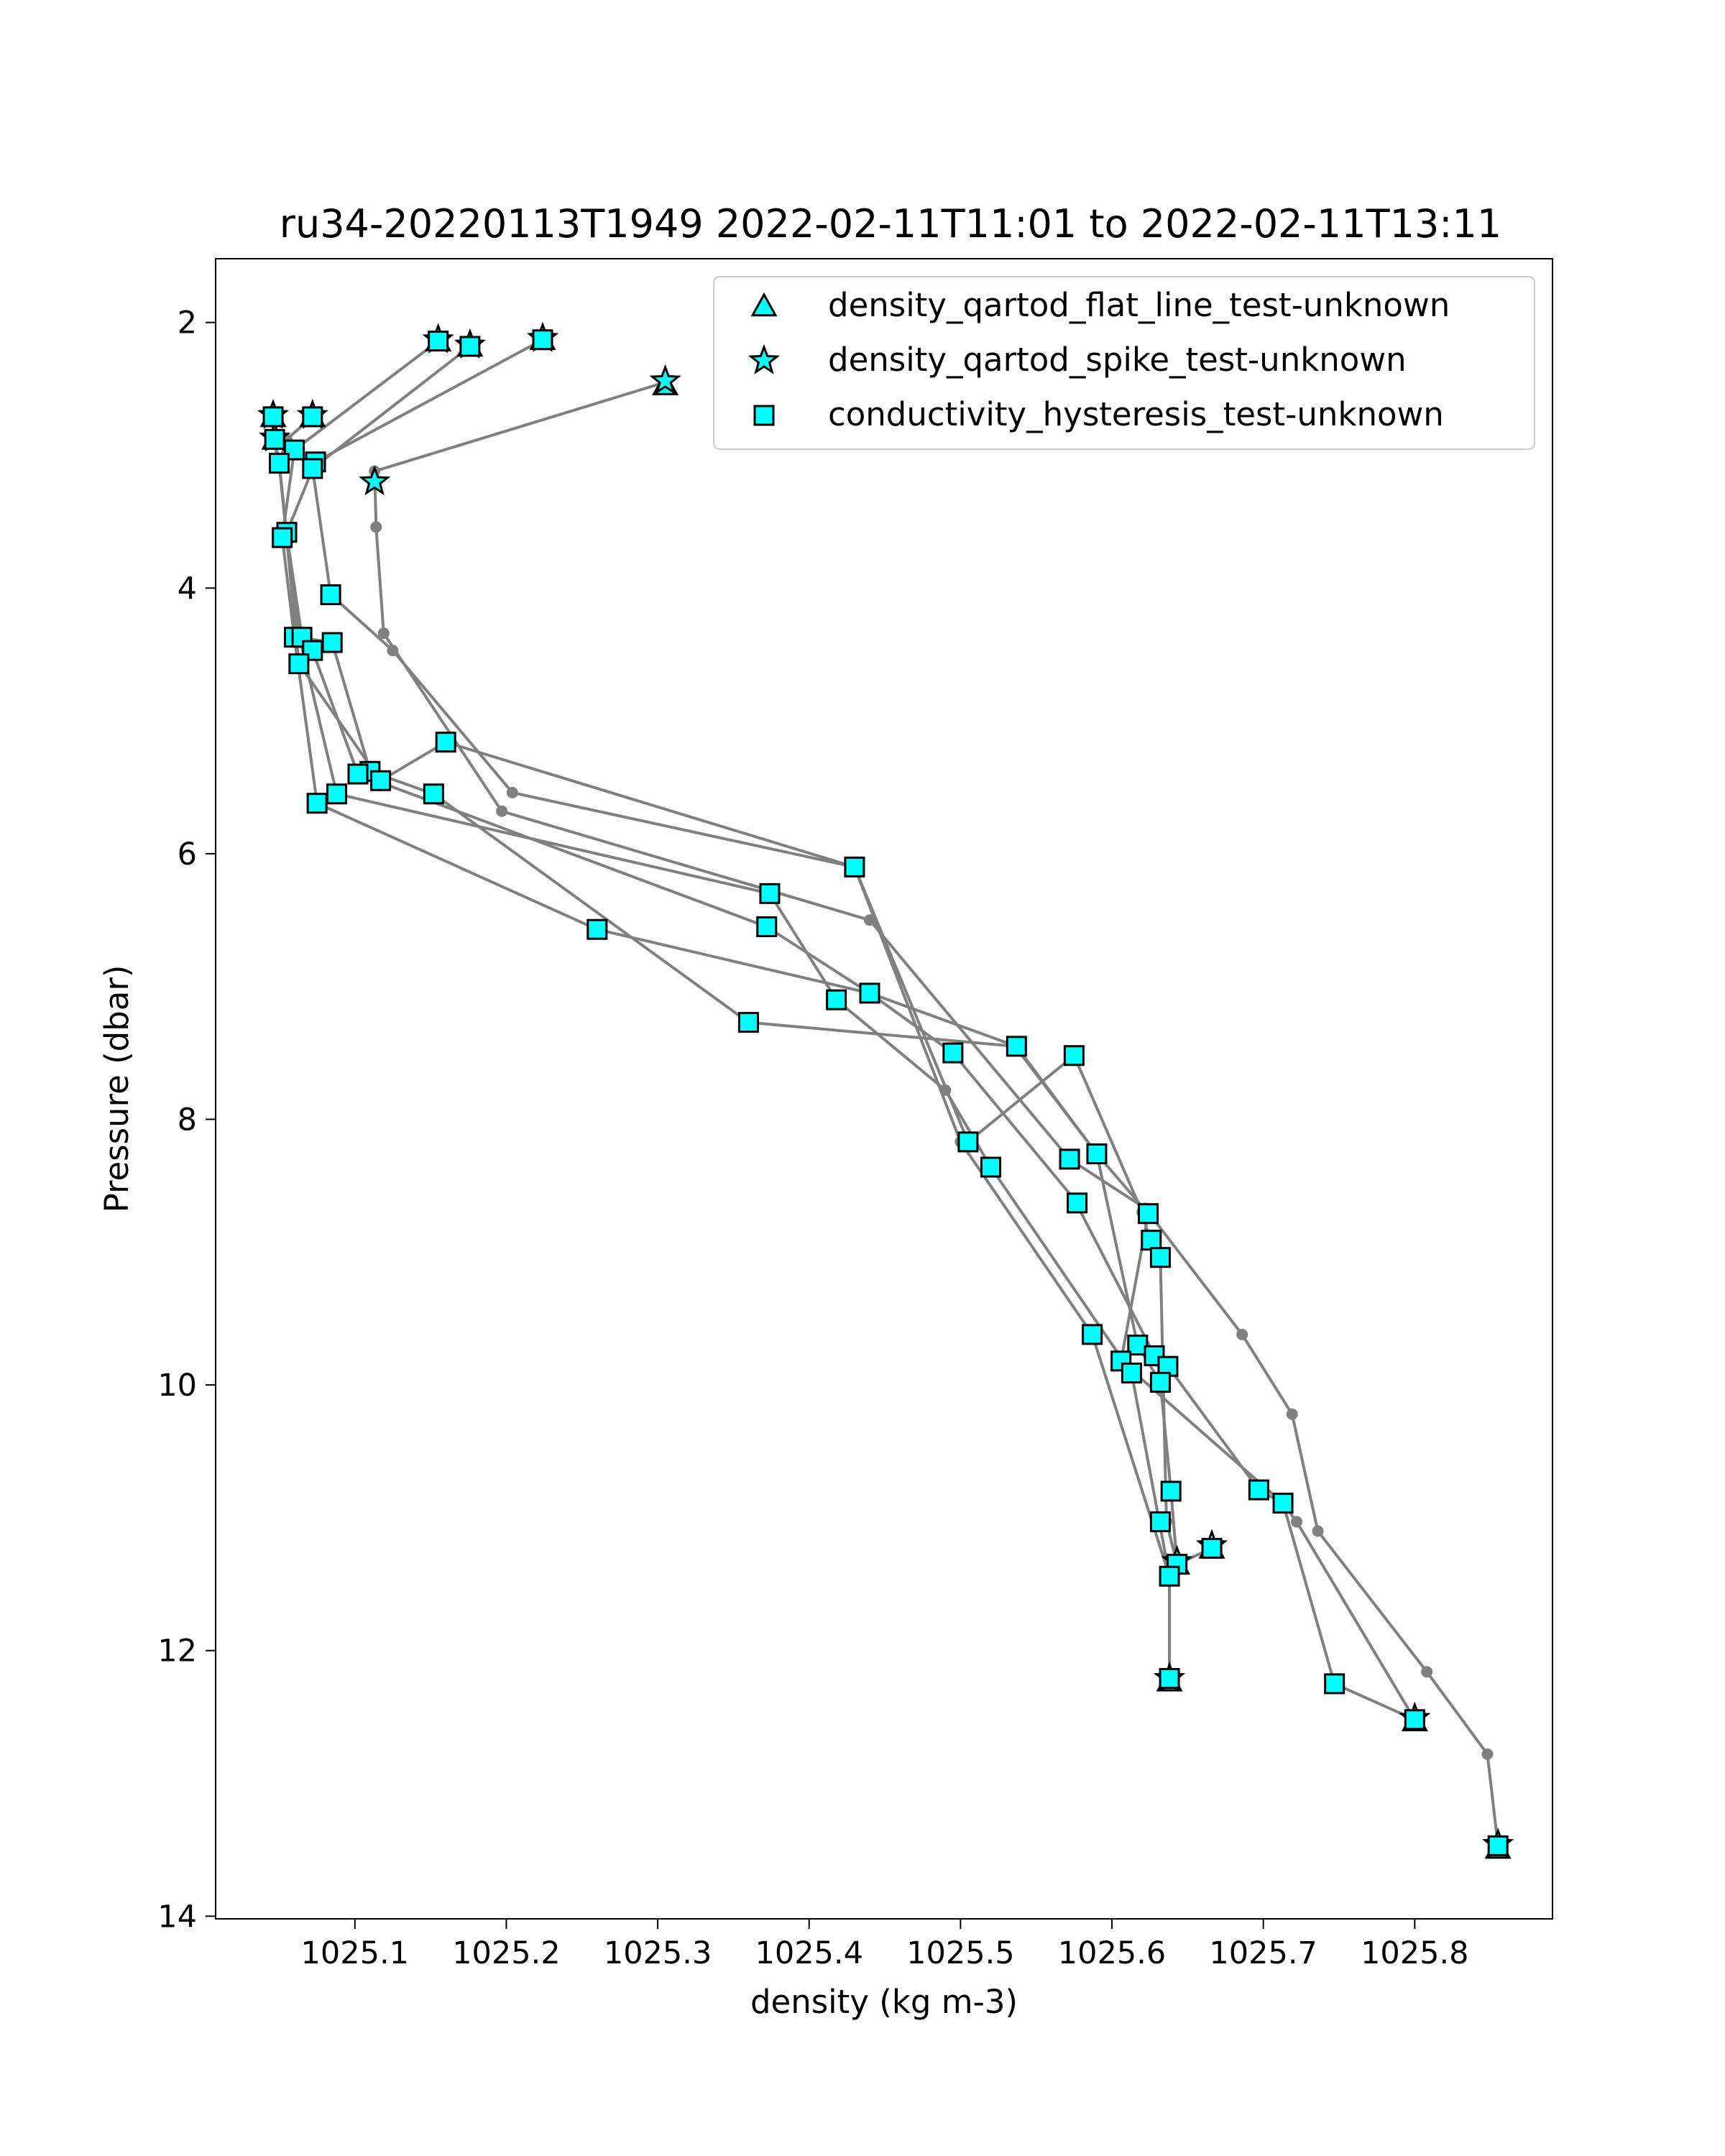 The height and width of the screenshot is (2156, 1725). What do you see at coordinates (1414, 1953) in the screenshot?
I see `x-tick-label: 1025.8` at bounding box center [1414, 1953].